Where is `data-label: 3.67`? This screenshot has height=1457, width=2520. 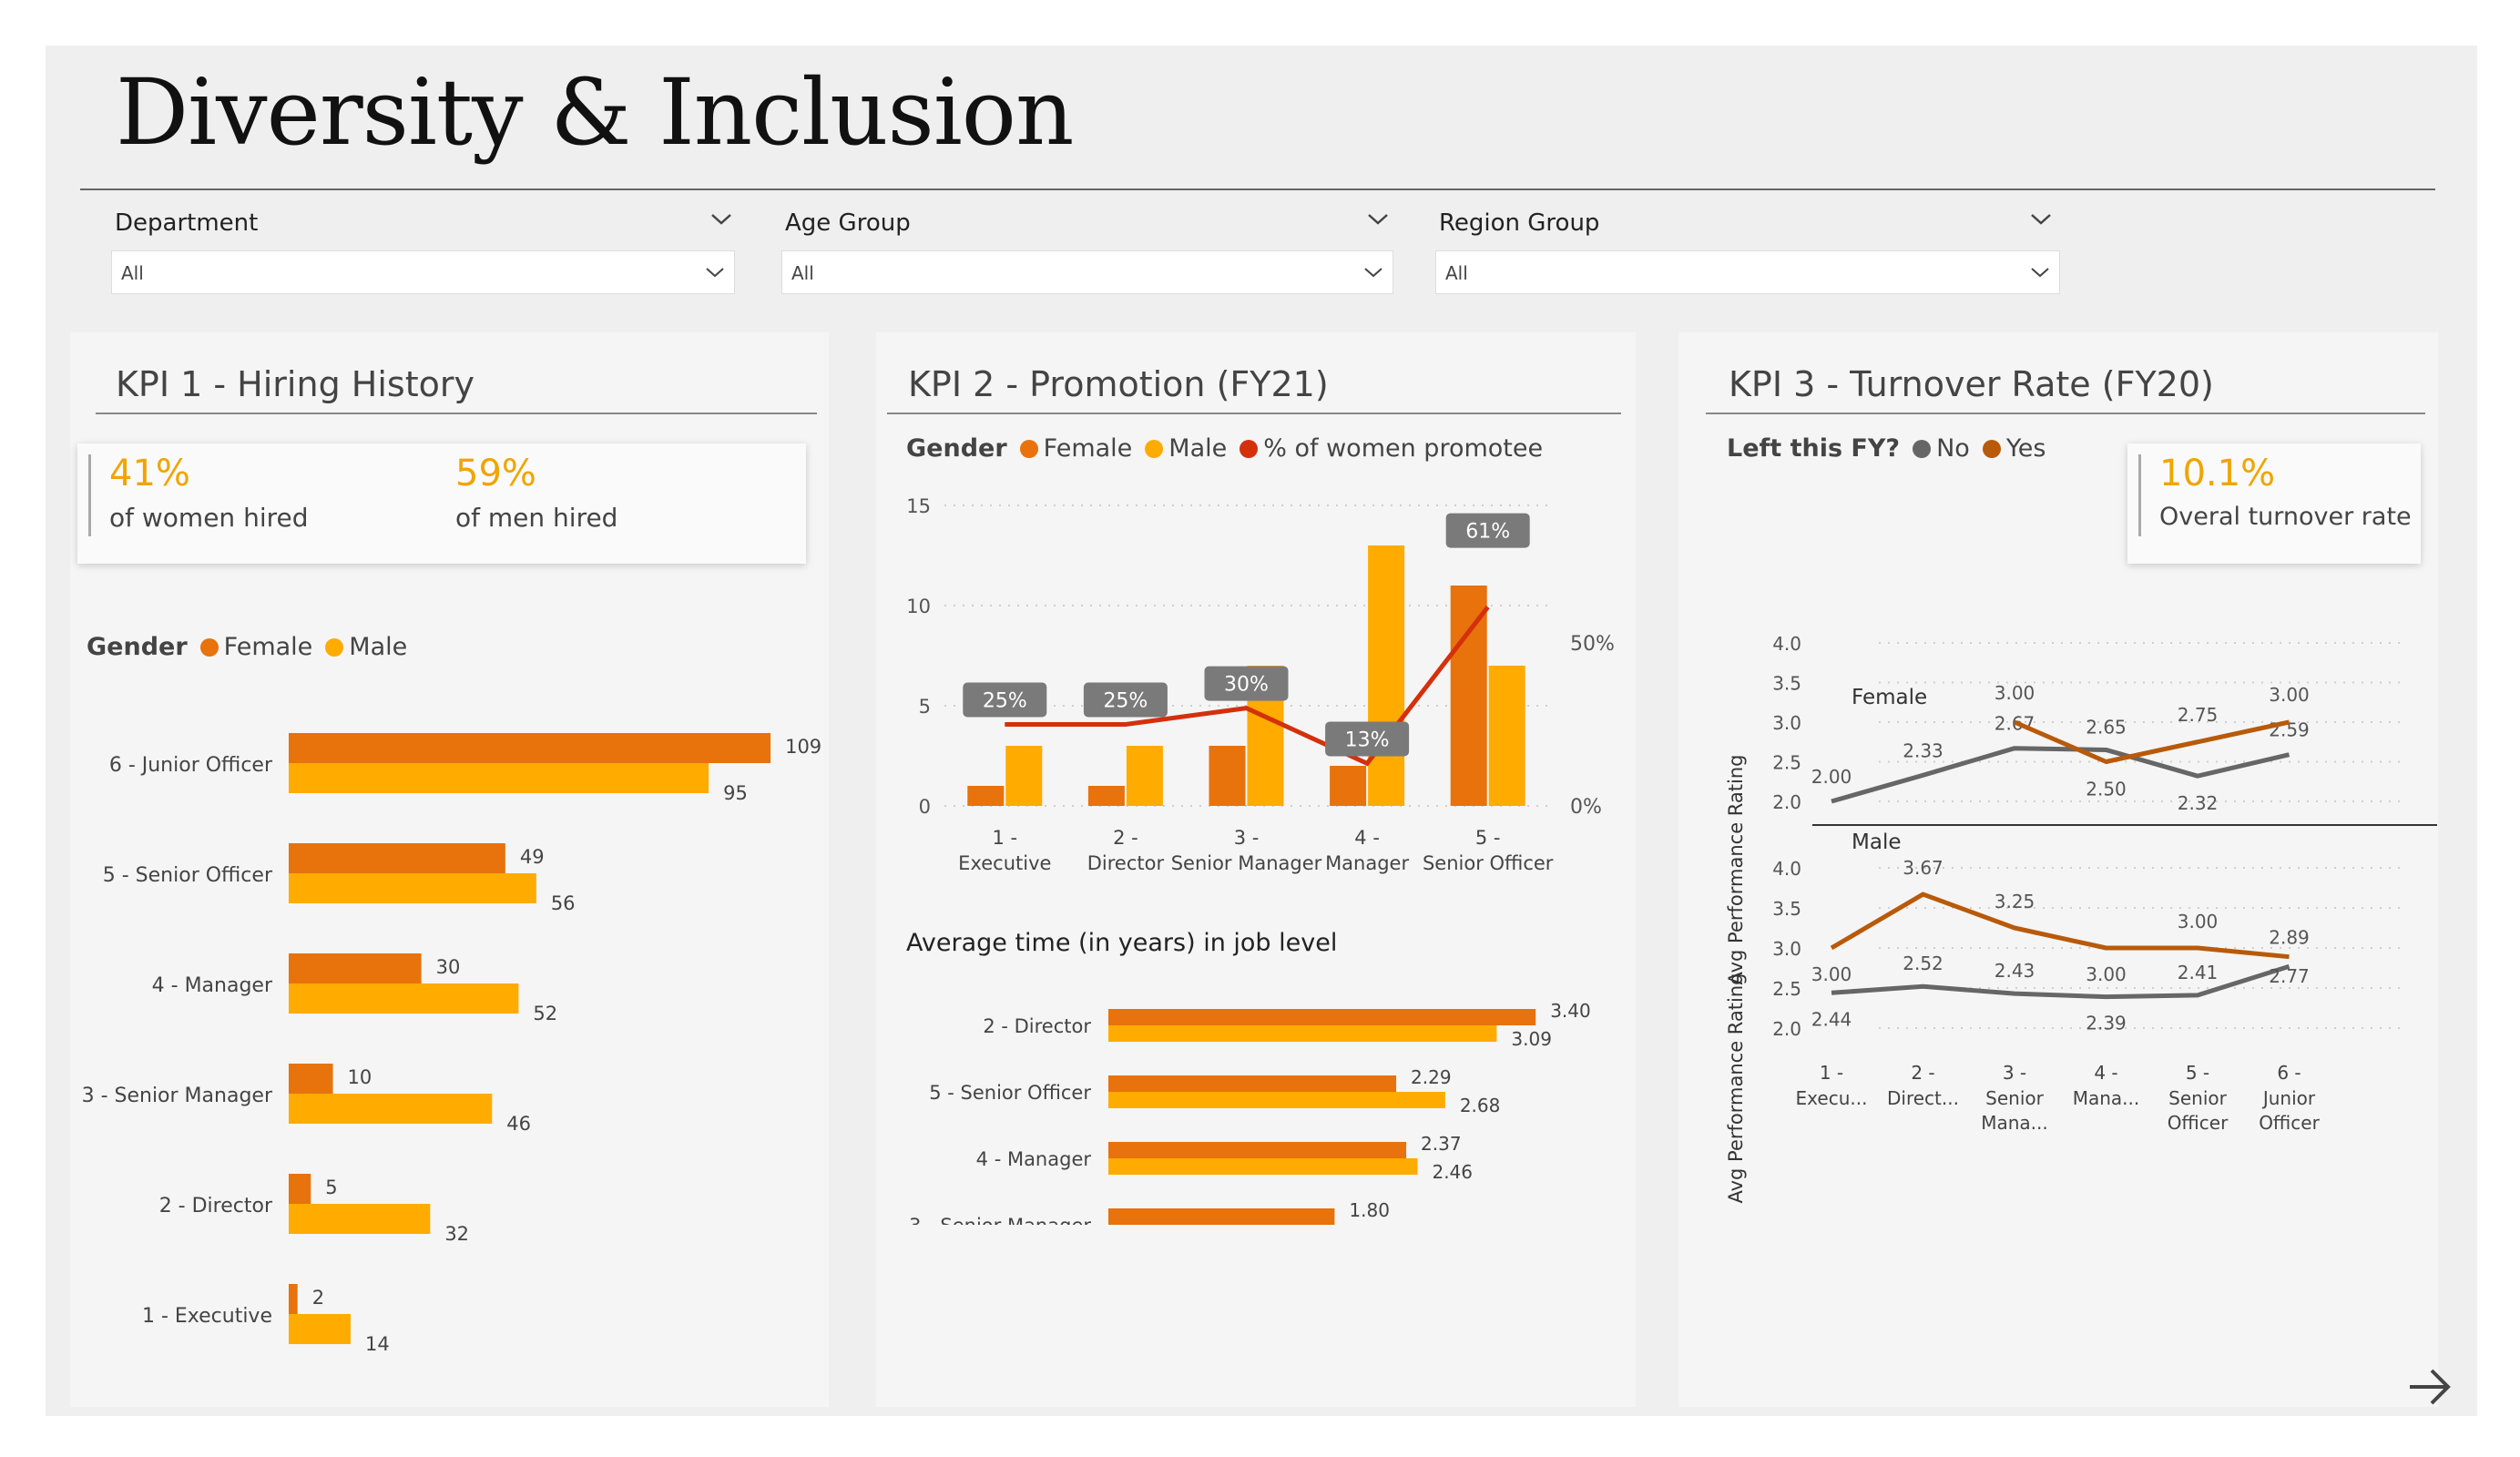
data-label: 3.67 is located at coordinates (1923, 868).